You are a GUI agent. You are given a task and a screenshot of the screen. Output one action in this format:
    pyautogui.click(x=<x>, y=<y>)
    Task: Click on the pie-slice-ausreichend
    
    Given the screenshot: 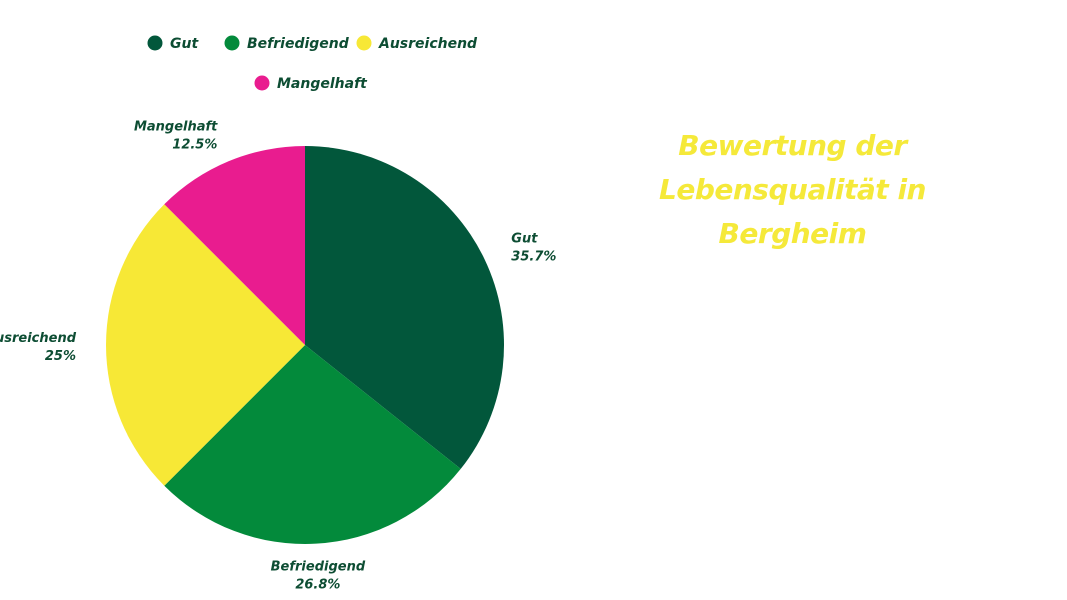 What is the action you would take?
    pyautogui.click(x=205, y=345)
    